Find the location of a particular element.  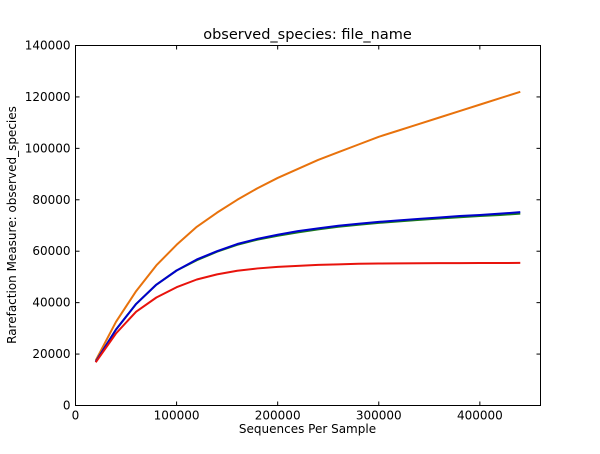

y-tick-label: 80000 is located at coordinates (51, 200).